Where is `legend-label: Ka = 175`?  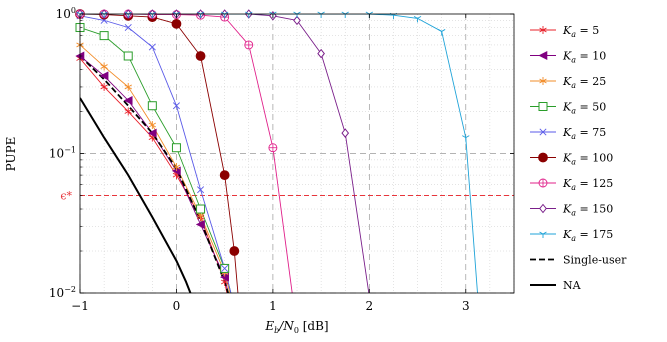
legend-label: Ka = 175 is located at coordinates (587, 235).